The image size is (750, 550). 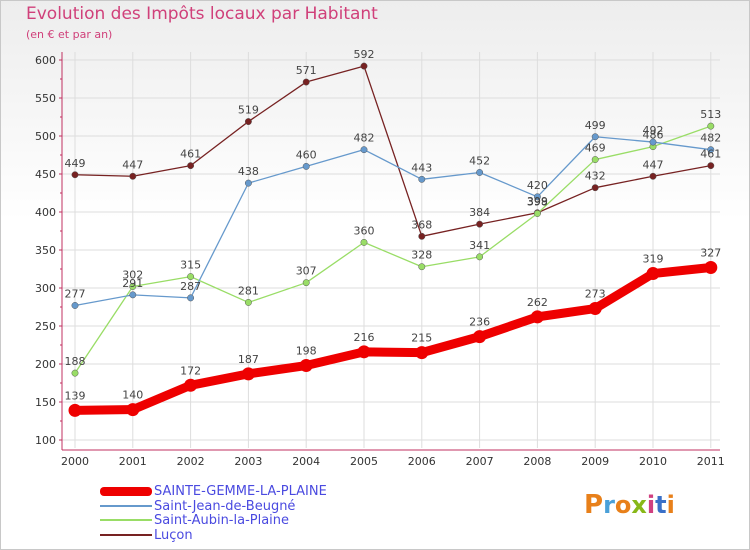 What do you see at coordinates (173, 535) in the screenshot?
I see `legend-label: Luçon` at bounding box center [173, 535].